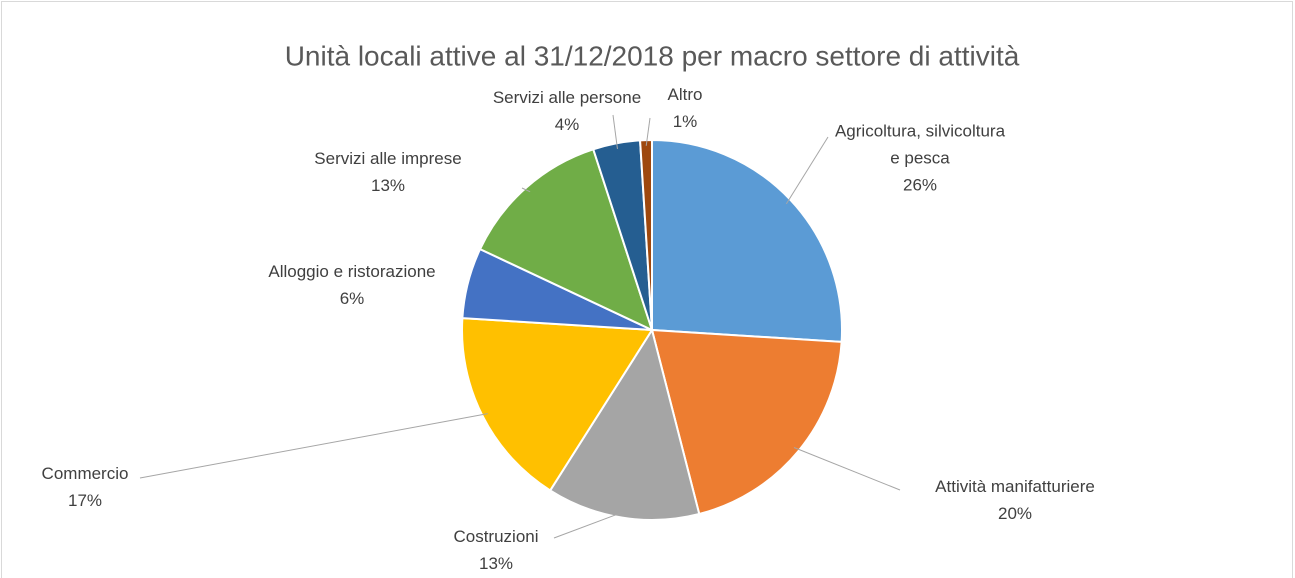 The width and height of the screenshot is (1295, 578). What do you see at coordinates (352, 271) in the screenshot?
I see `label-name: Alloggio e ristorazione` at bounding box center [352, 271].